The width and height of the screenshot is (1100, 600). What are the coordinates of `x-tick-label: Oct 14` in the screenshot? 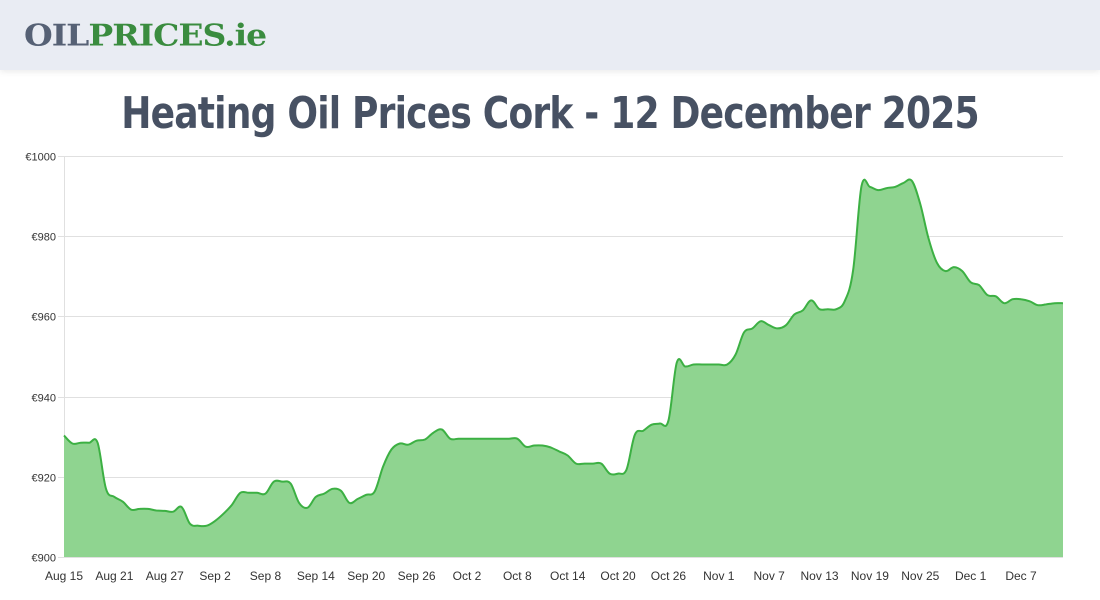 It's located at (568, 576).